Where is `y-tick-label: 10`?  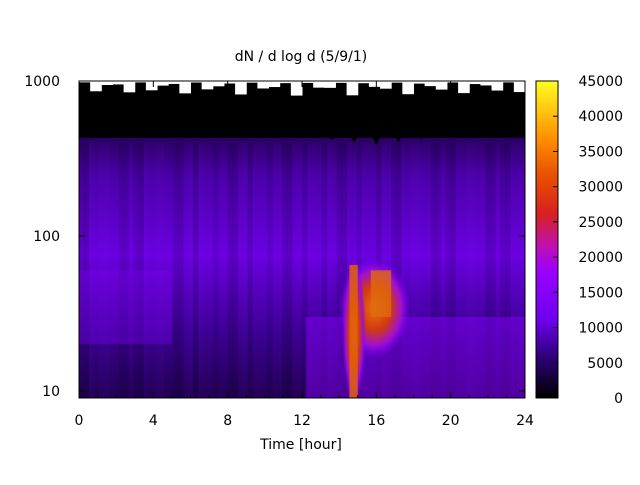 y-tick-label: 10 is located at coordinates (51, 392).